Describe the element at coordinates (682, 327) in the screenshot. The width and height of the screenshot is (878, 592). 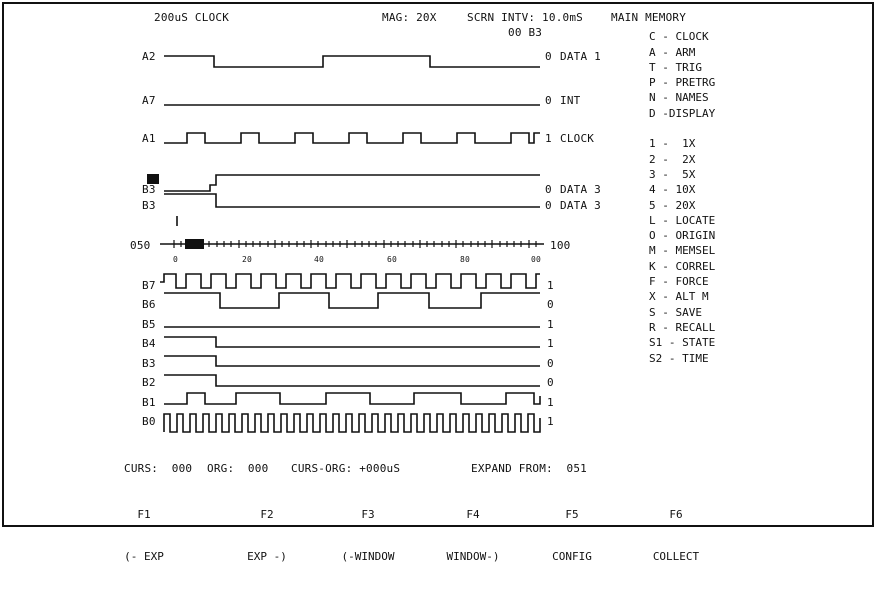
I see `menu-item: R - RECALL` at that location.